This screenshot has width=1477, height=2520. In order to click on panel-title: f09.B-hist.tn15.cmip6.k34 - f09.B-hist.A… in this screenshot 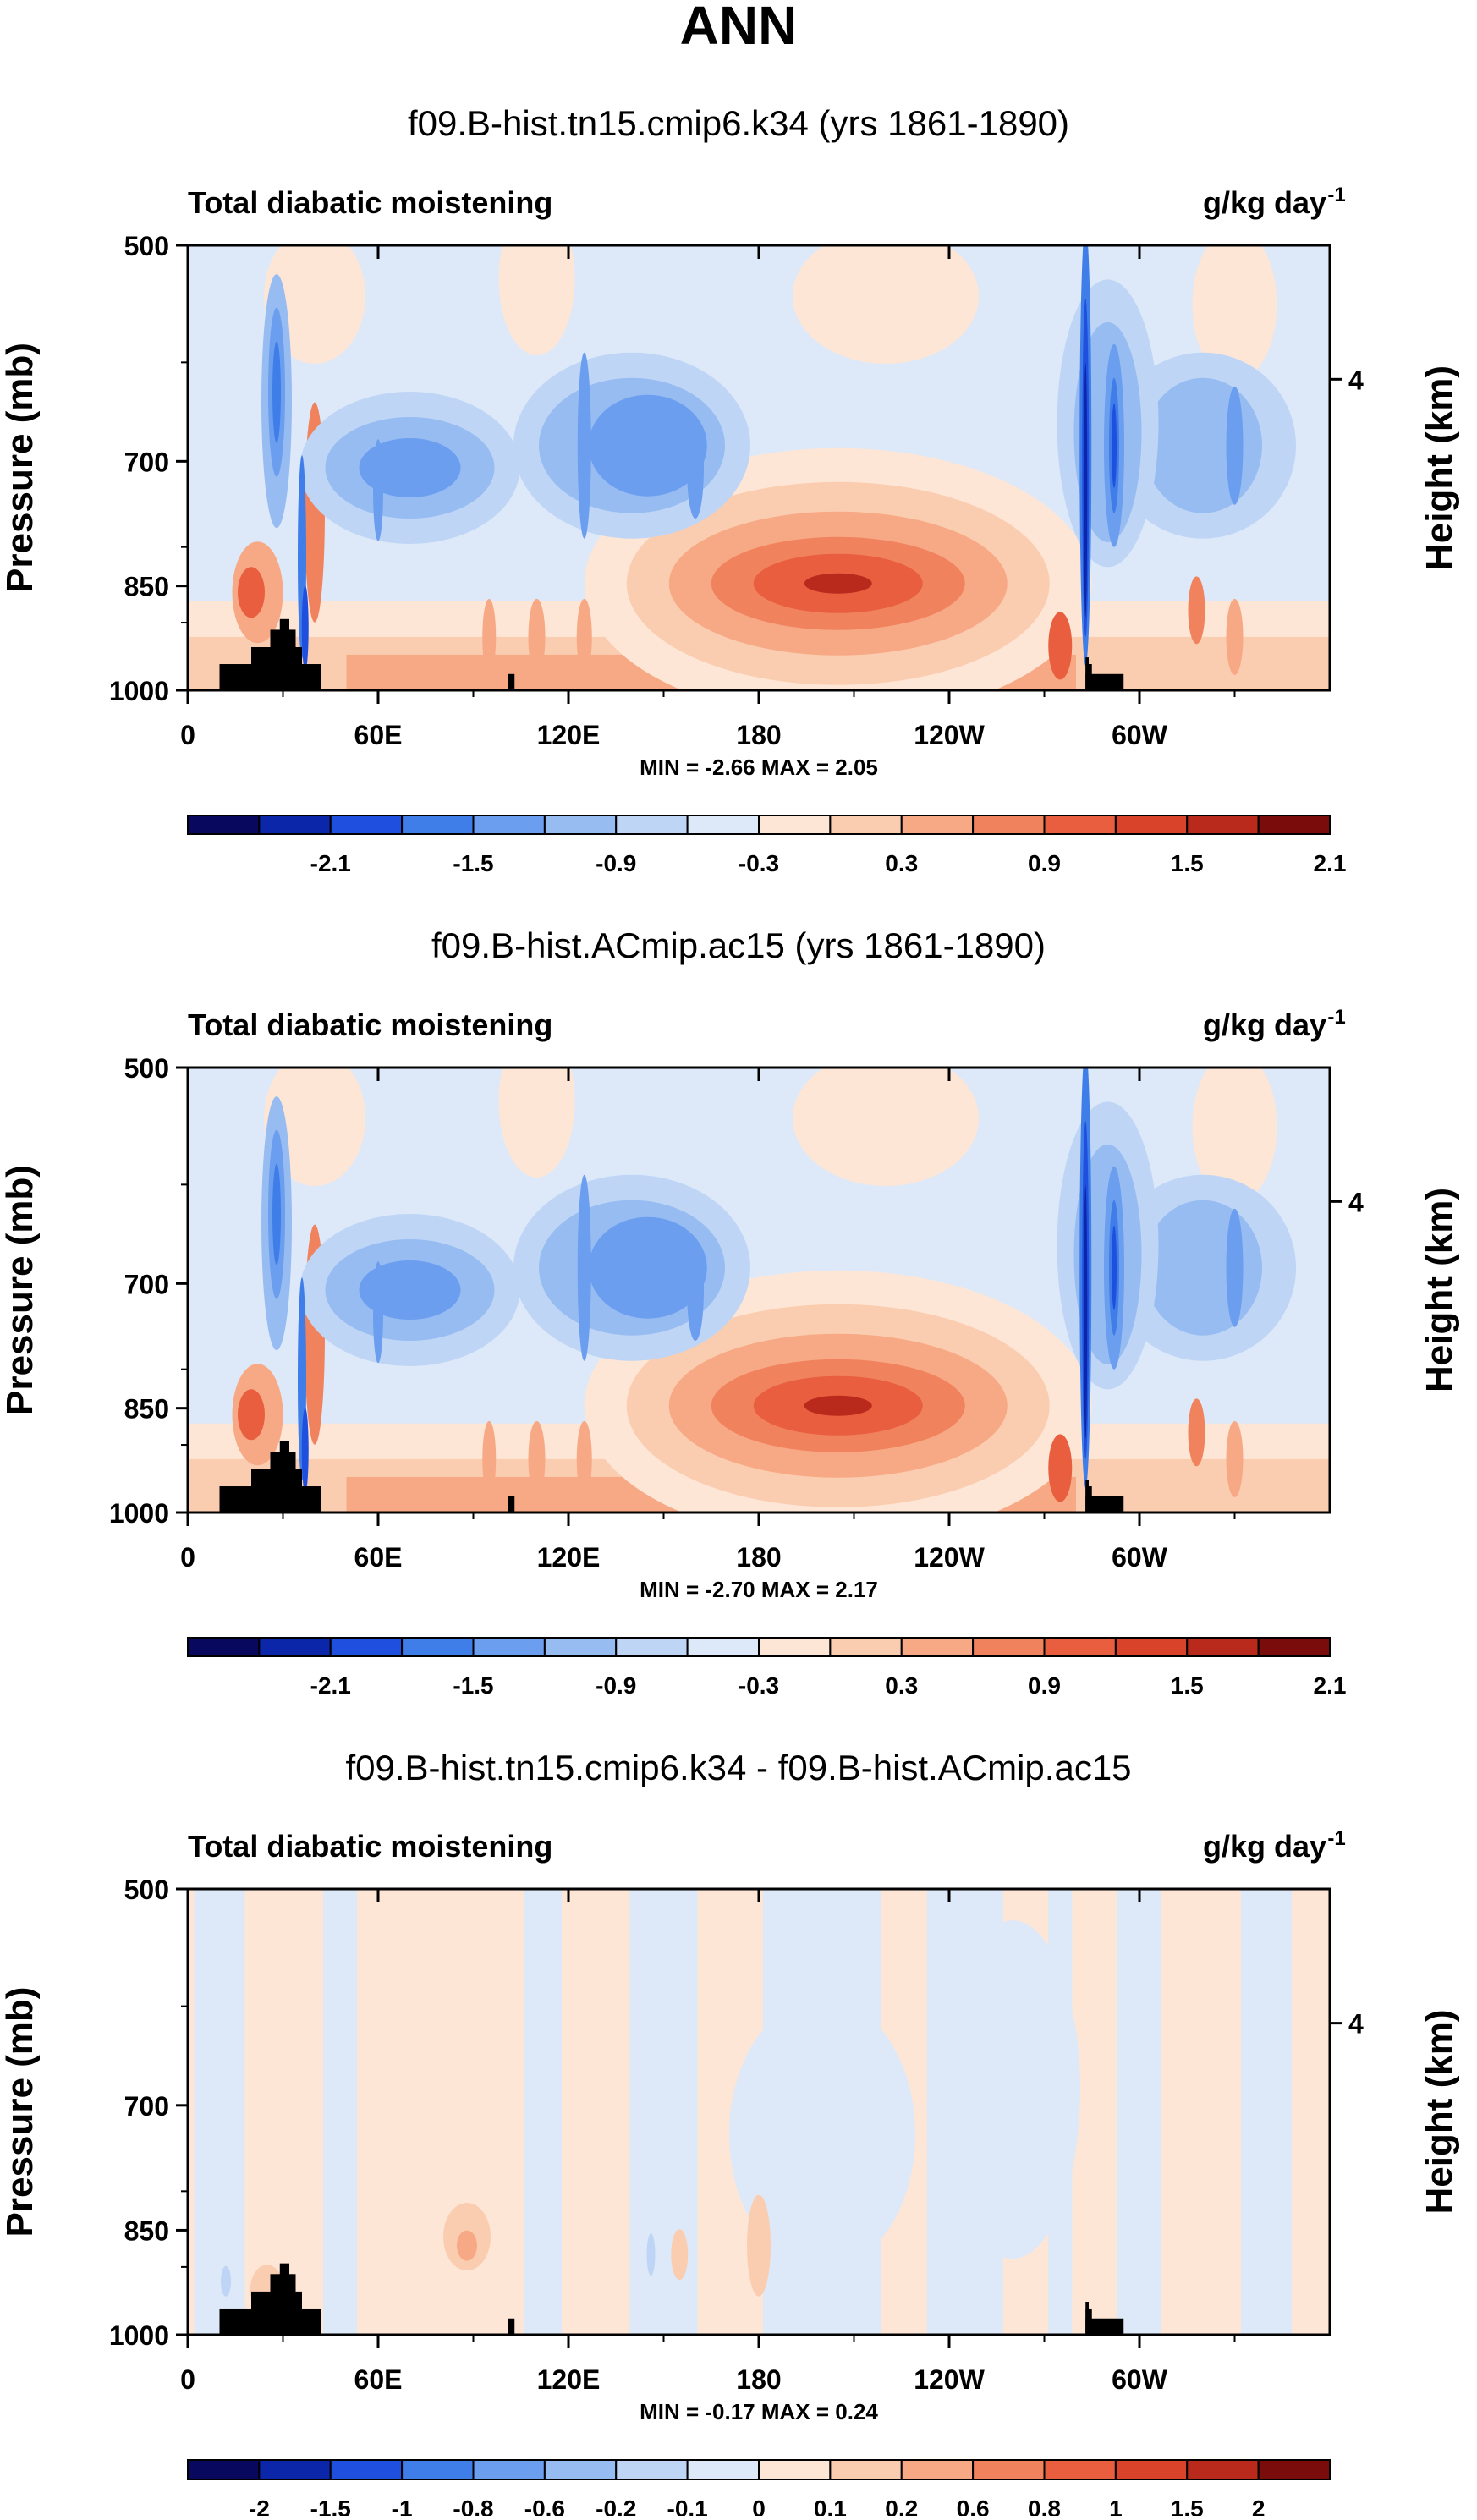, I will do `click(738, 1767)`.